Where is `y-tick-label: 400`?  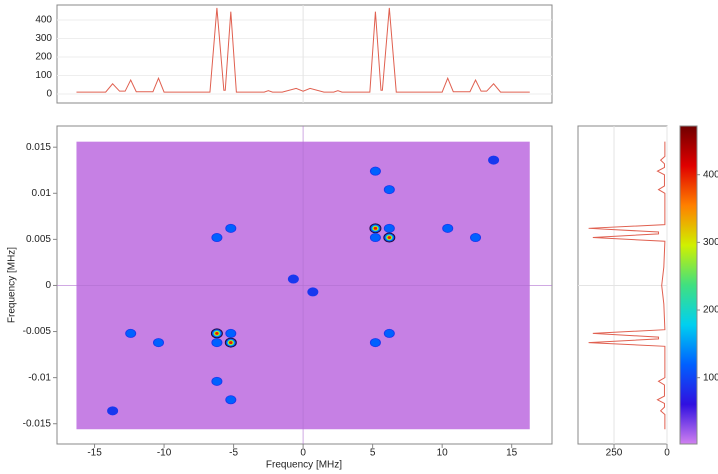
y-tick-label: 400 is located at coordinates (43, 20).